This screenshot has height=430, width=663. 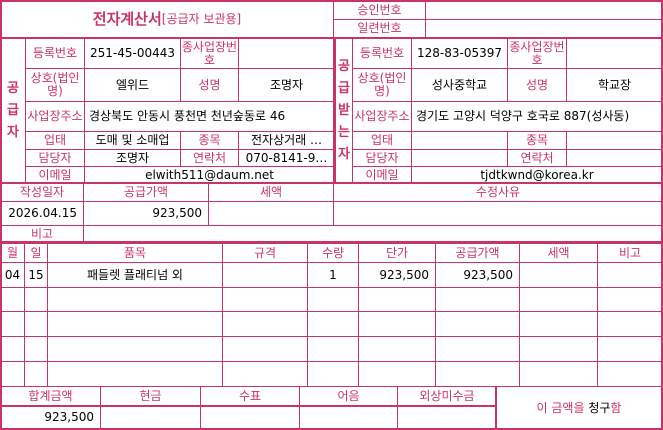 I want to click on supplier-rep-label: 성명, so click(x=209, y=85).